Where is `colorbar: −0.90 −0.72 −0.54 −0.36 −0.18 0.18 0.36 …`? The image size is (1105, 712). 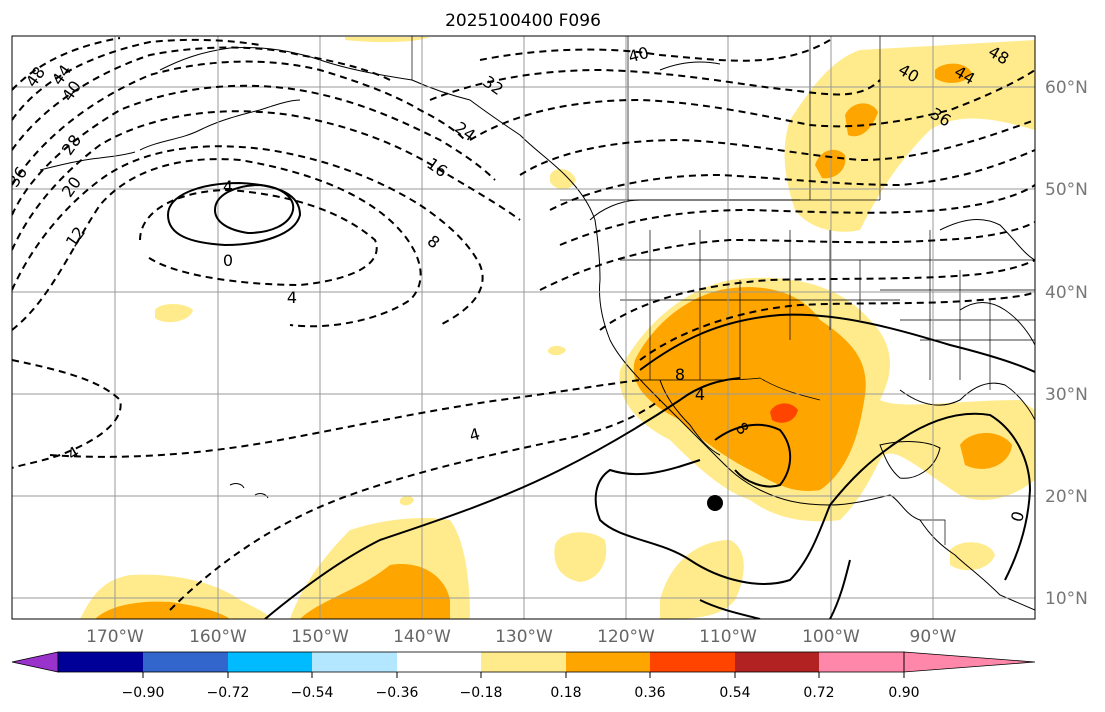
colorbar: −0.90 −0.72 −0.54 −0.36 −0.18 0.18 0.36 … is located at coordinates (523, 676).